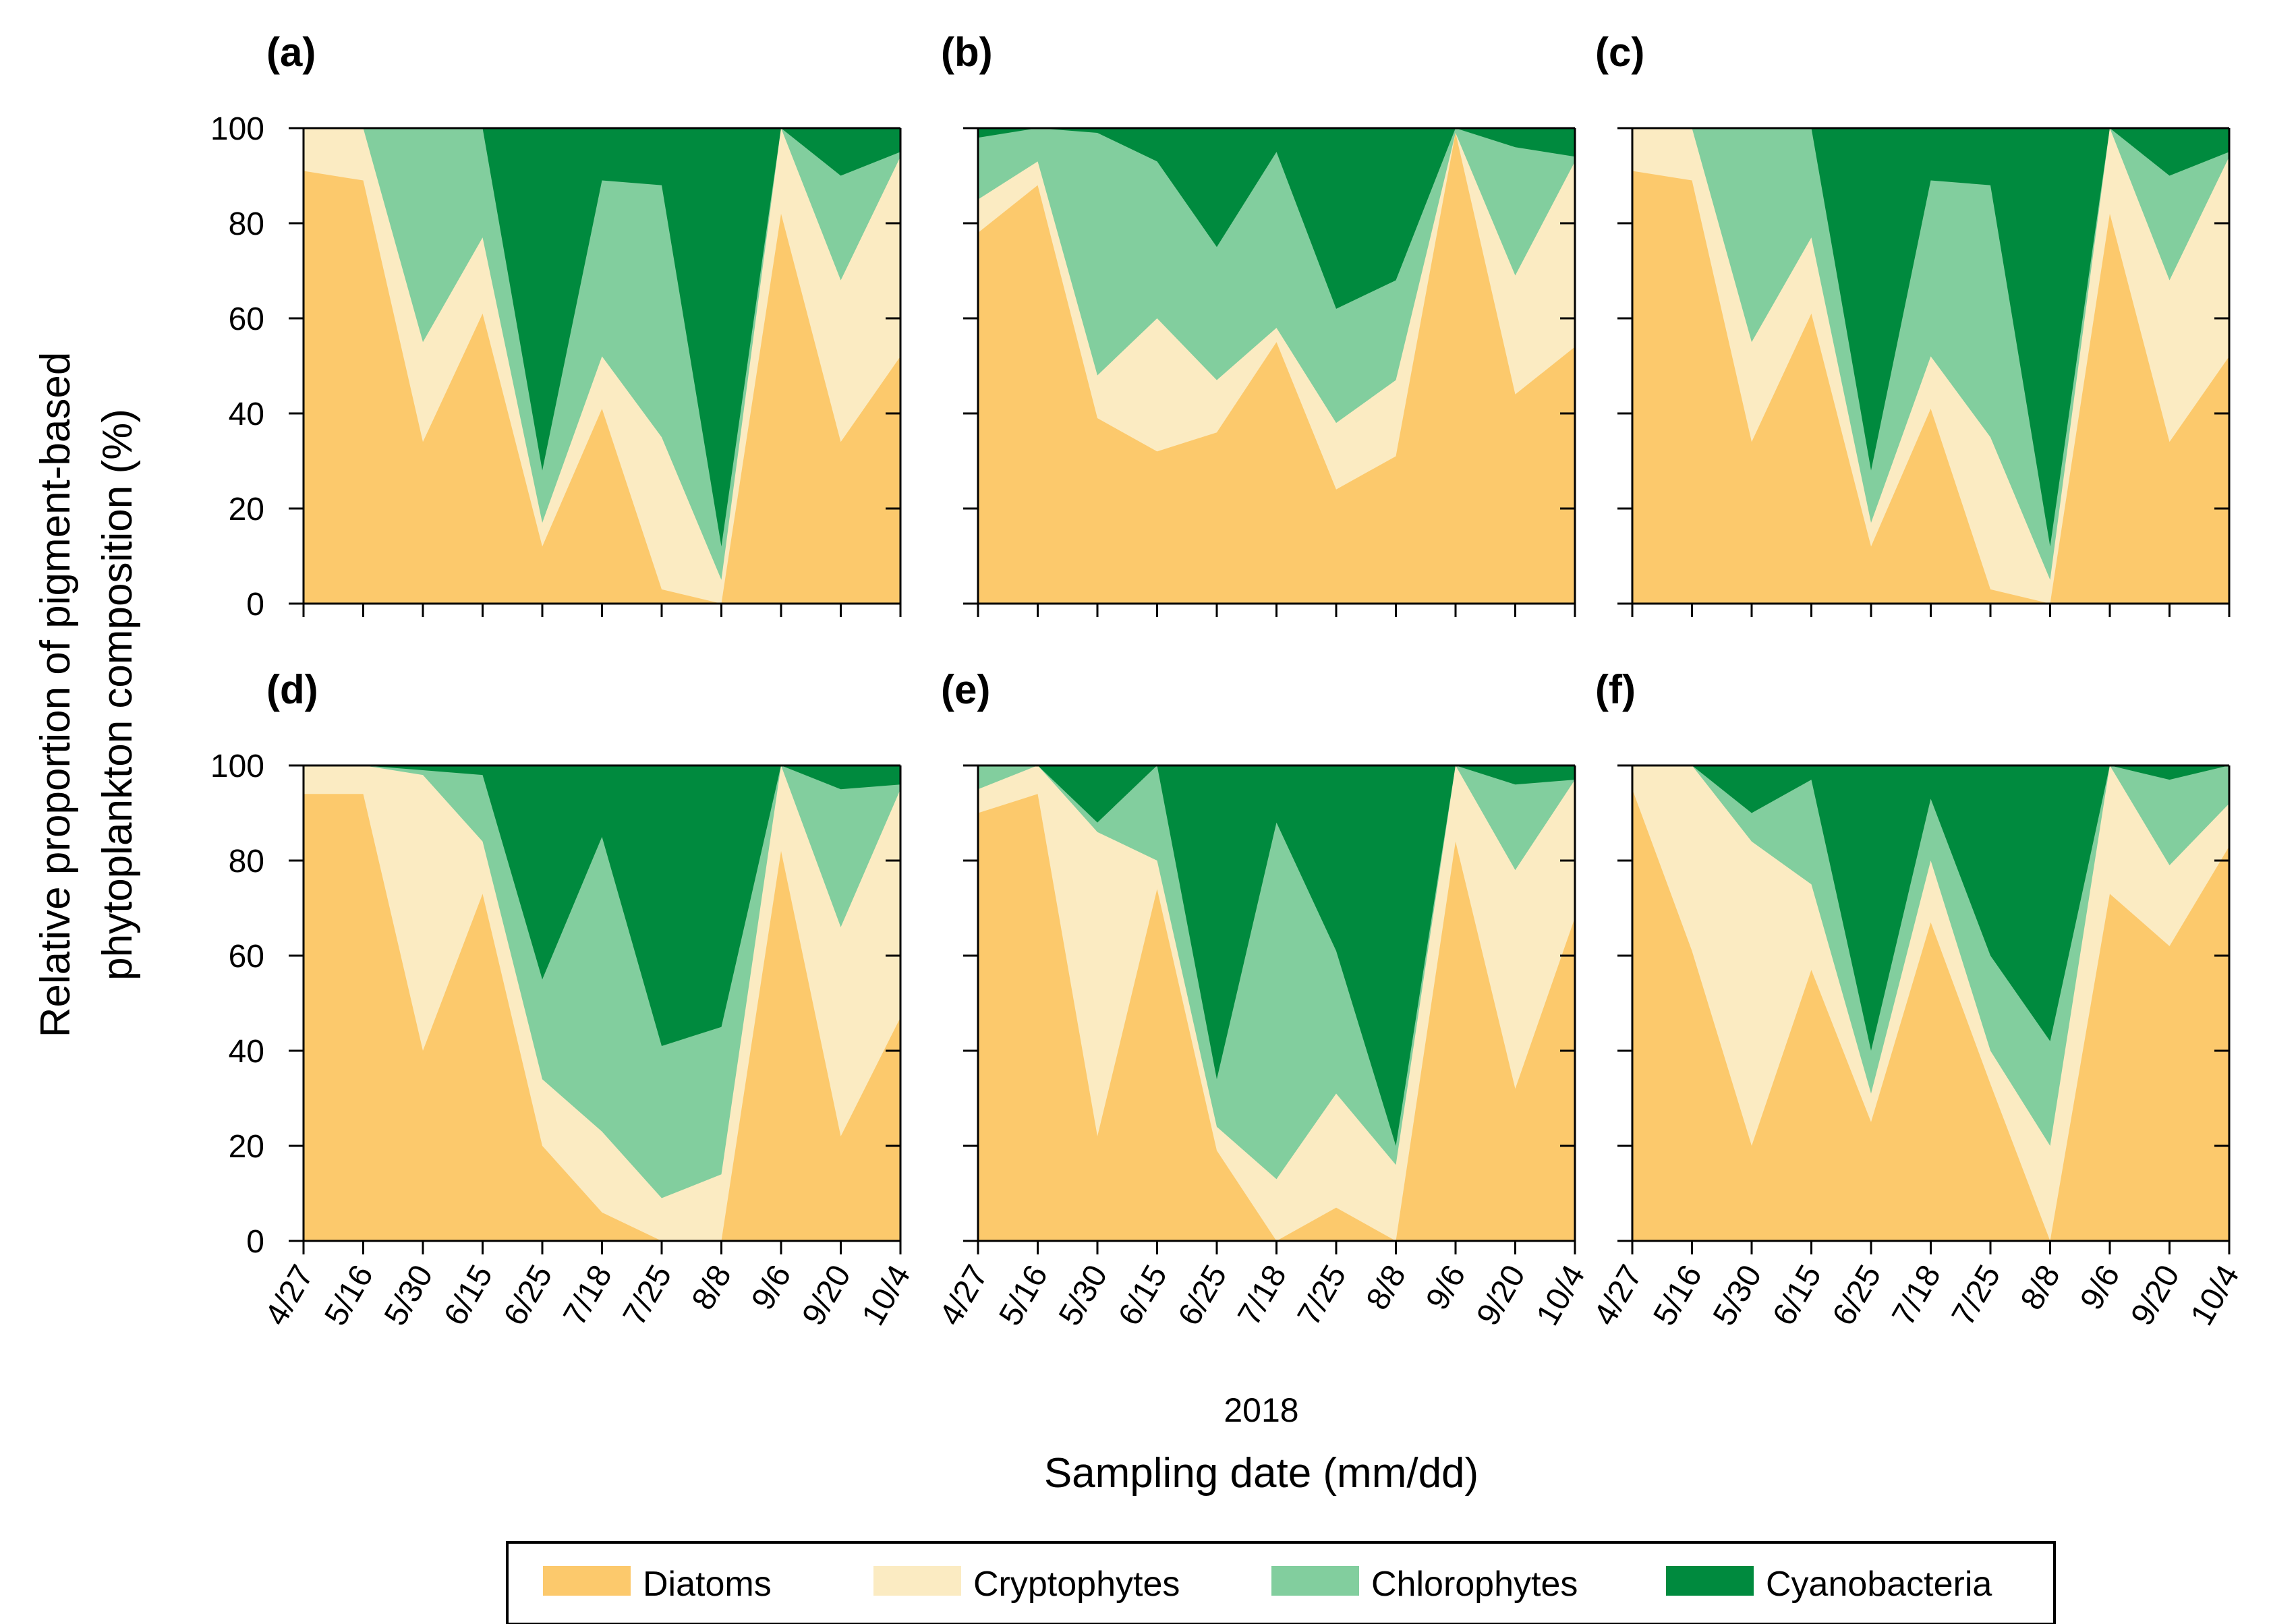  I want to click on panel-c: (c), so click(1913, 323).